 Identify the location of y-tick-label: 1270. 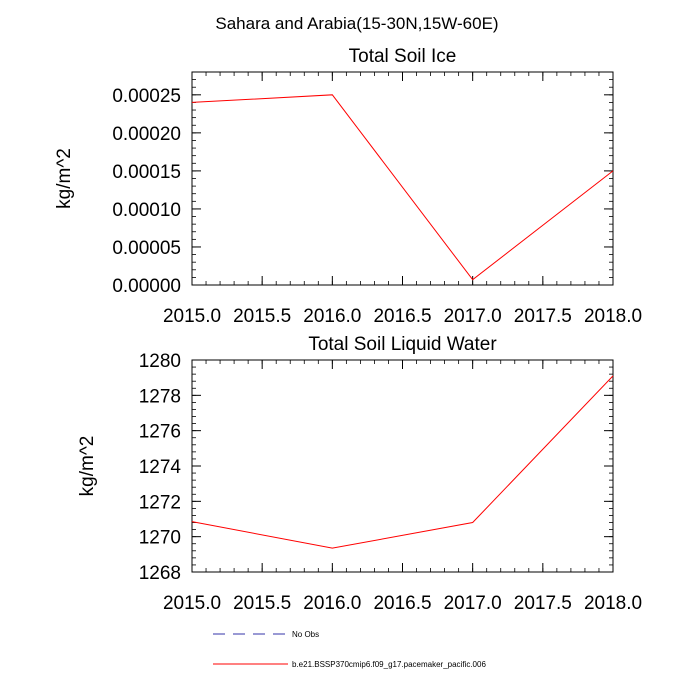
(160, 538).